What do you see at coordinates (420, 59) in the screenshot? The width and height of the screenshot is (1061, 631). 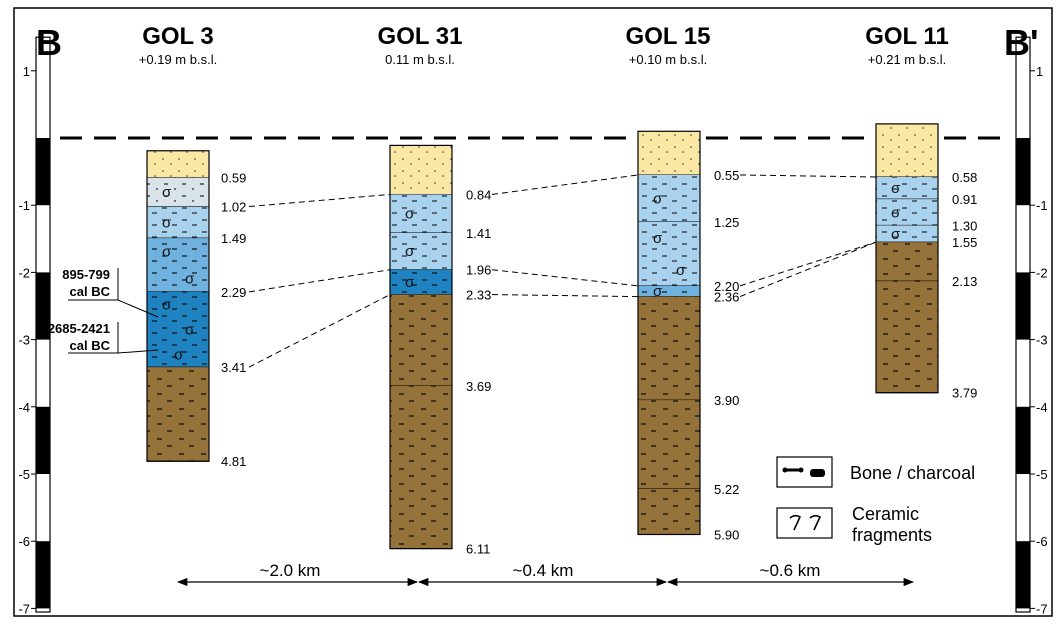 I see `core-elevation: 0.11 m b.s.l.` at bounding box center [420, 59].